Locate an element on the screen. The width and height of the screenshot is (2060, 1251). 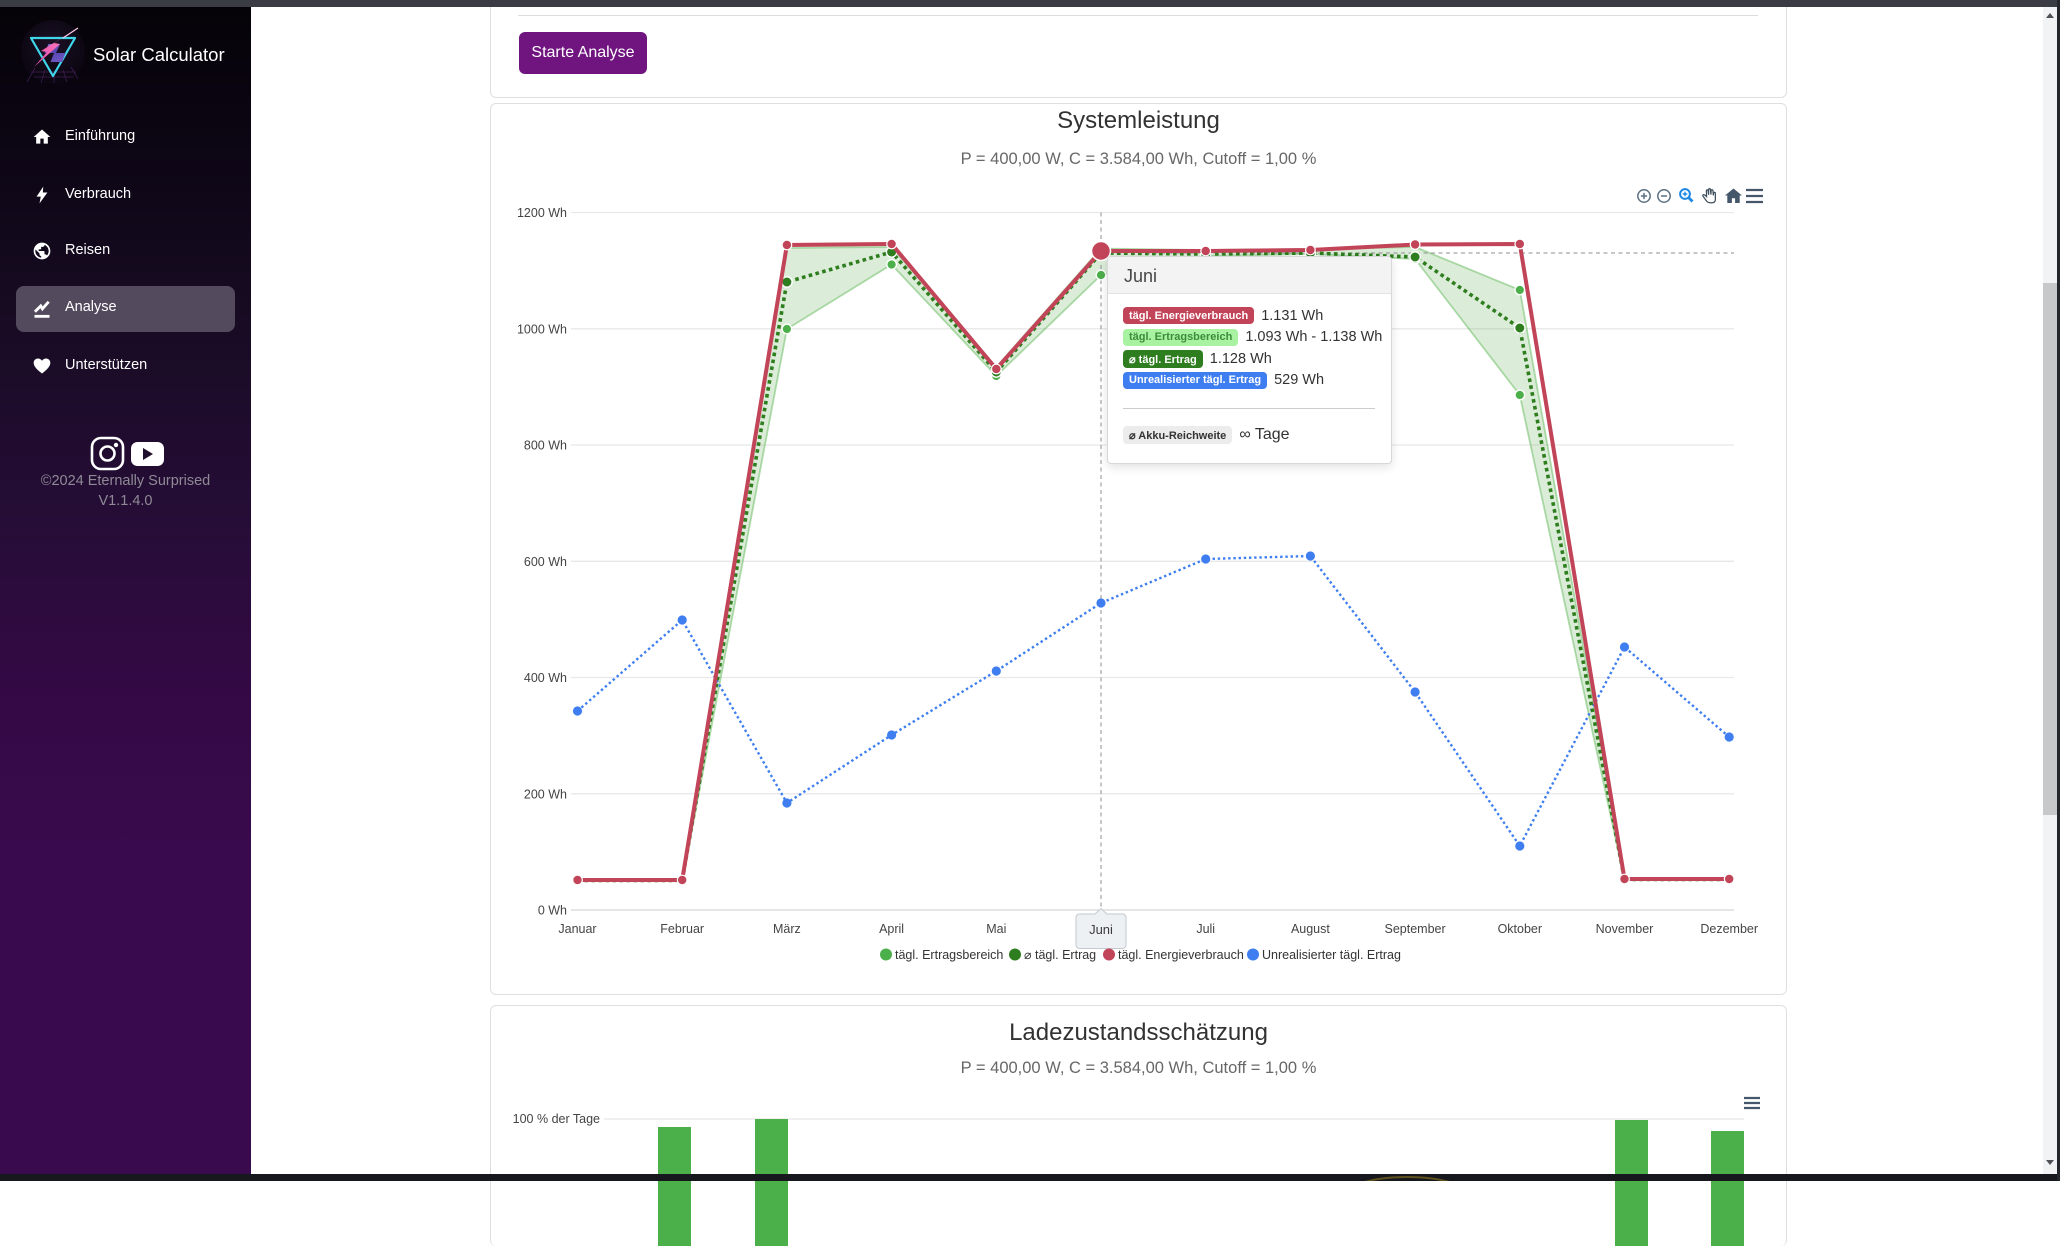
svg-text: Juni is located at coordinates (1101, 929).